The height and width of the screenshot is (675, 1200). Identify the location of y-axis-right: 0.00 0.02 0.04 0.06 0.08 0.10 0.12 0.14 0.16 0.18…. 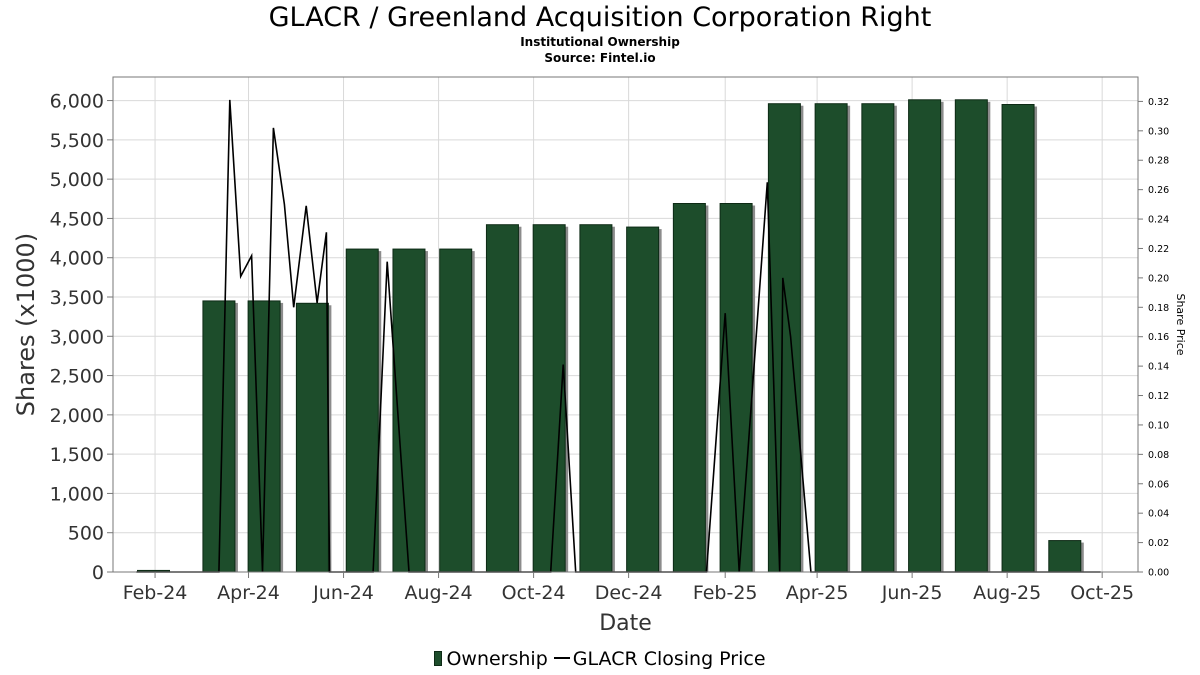
(1153, 338).